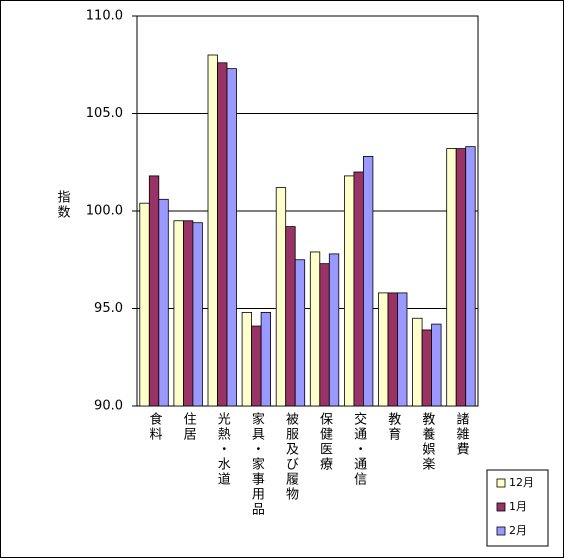  I want to click on y-axis-label: 指数, so click(63, 205).